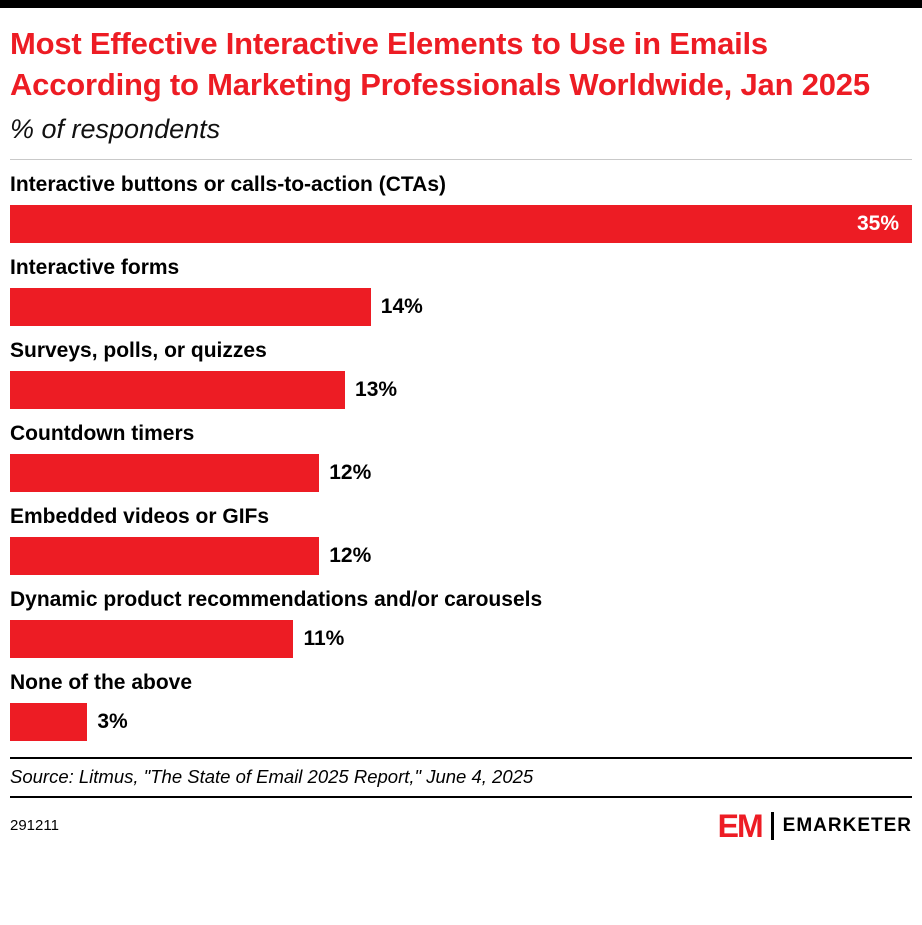  What do you see at coordinates (461, 306) in the screenshot?
I see `bar-track: 14%` at bounding box center [461, 306].